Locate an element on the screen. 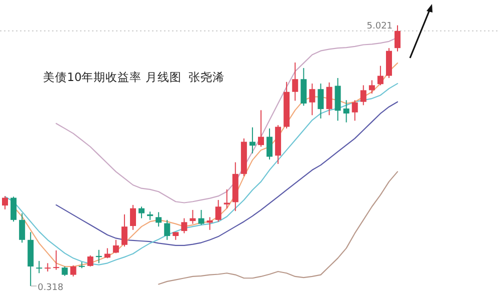 The image size is (500, 300). annotation: 0.318 is located at coordinates (51, 288).